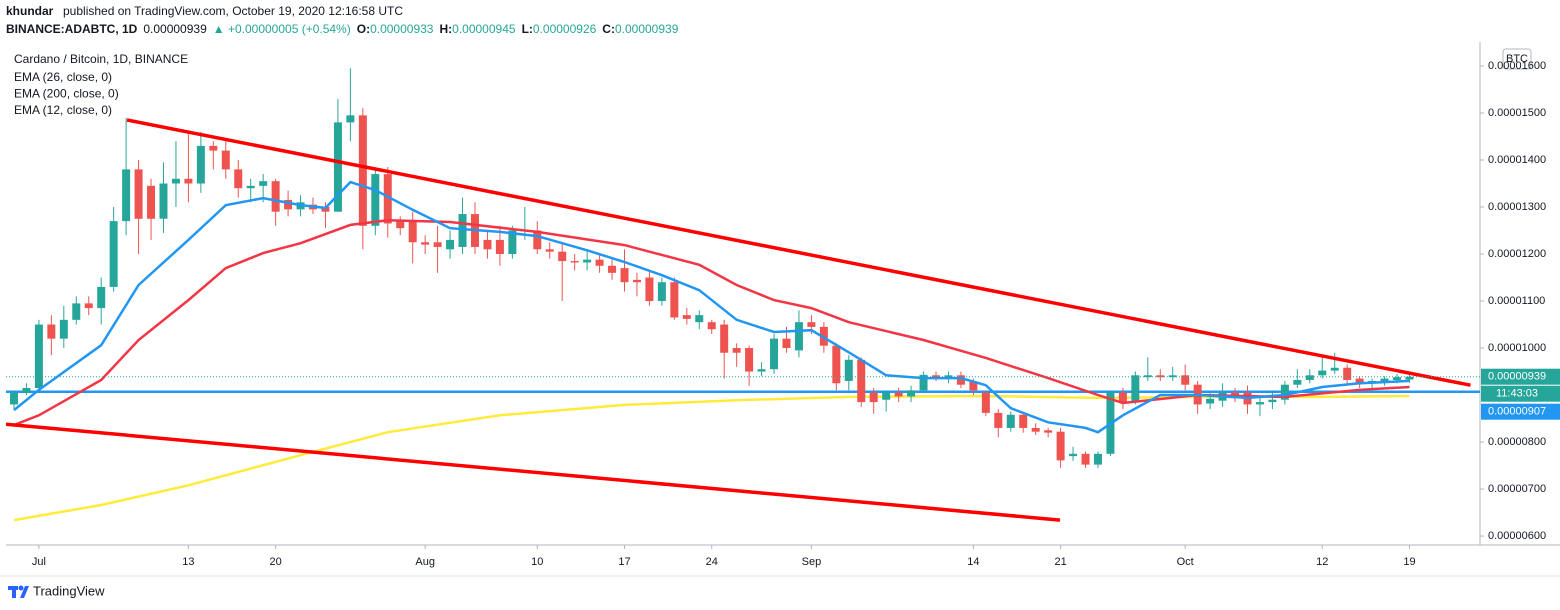 The image size is (1560, 610). Describe the element at coordinates (1517, 348) in the screenshot. I see `y-tick-label: 0.00001000` at that location.